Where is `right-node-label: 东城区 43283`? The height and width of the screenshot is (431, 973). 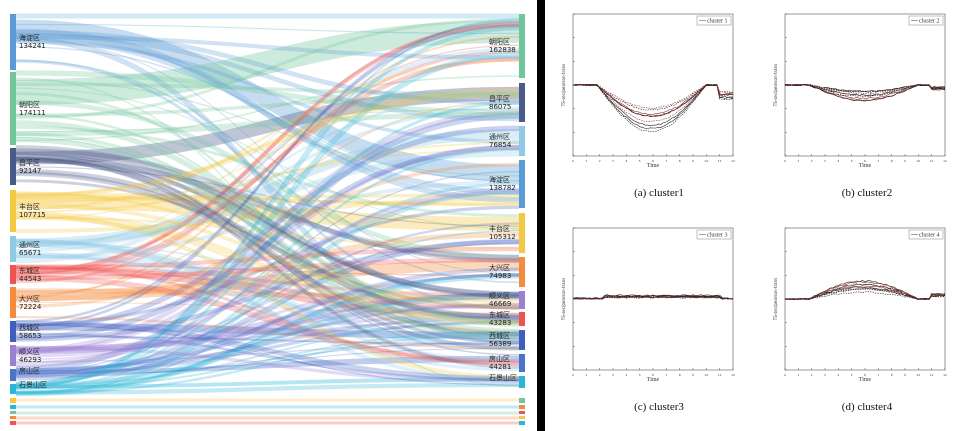 right-node-label: 东城区 43283 is located at coordinates (500, 319).